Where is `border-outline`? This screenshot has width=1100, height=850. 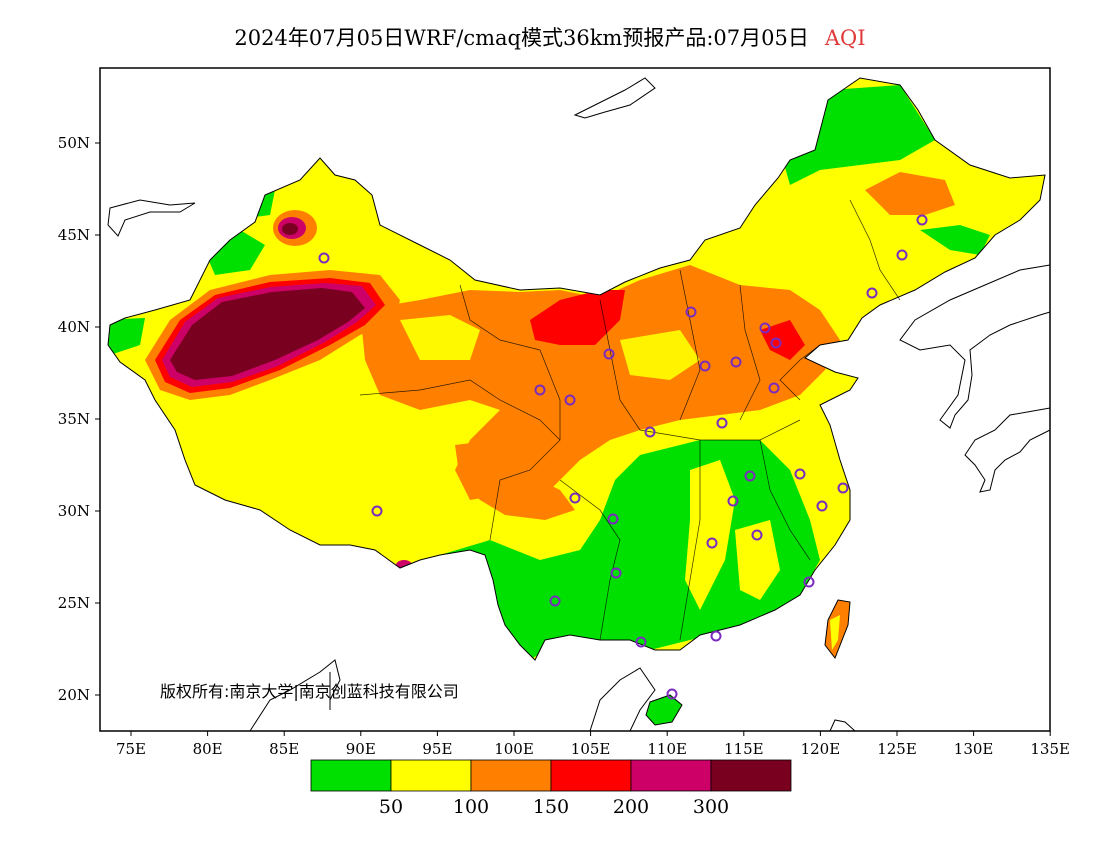
border-outline is located at coordinates (295, 695).